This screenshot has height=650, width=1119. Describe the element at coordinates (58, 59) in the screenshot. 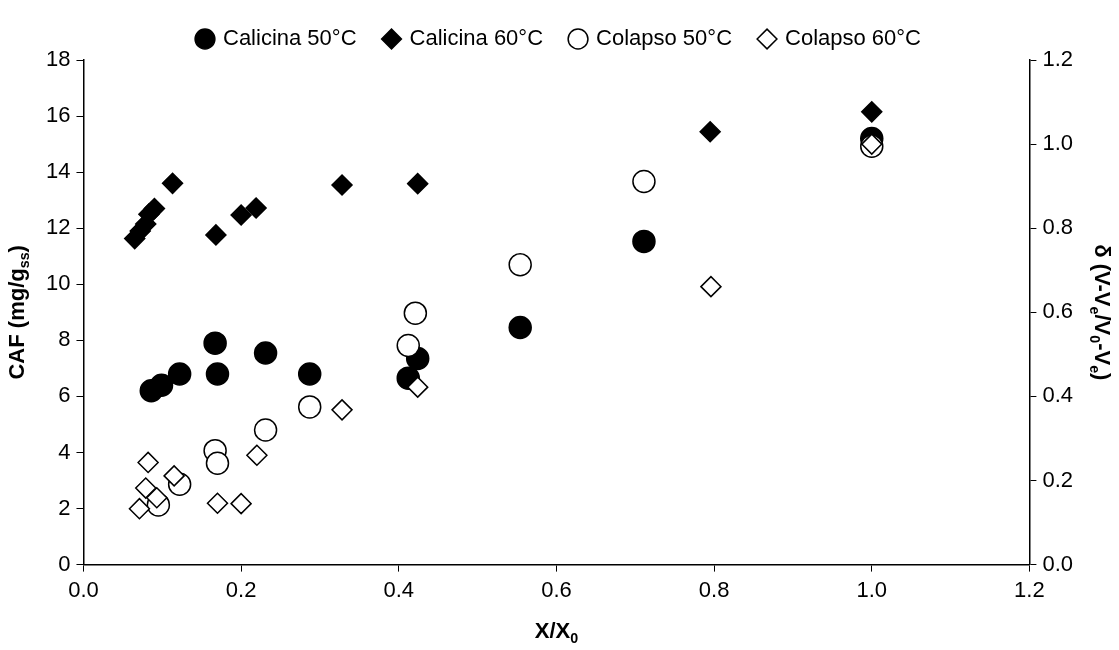

I see `y-tick-label: 18` at that location.